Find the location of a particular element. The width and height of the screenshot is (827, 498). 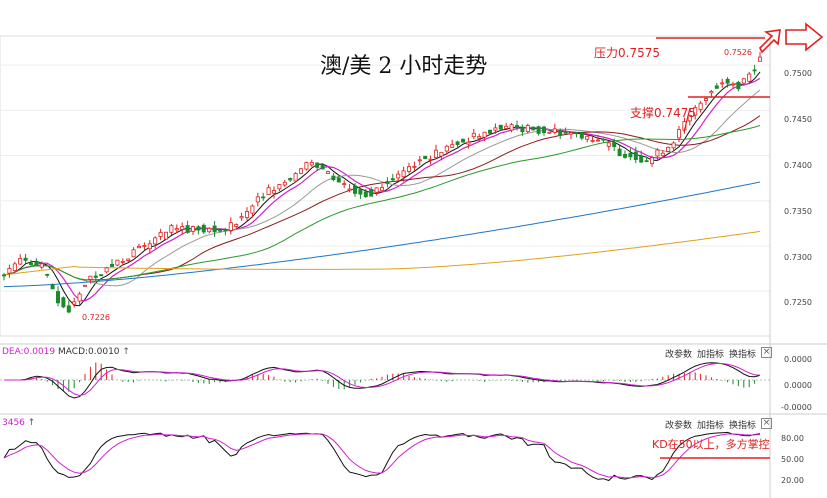

macd-add-indicator-button: 加指标 is located at coordinates (711, 355).